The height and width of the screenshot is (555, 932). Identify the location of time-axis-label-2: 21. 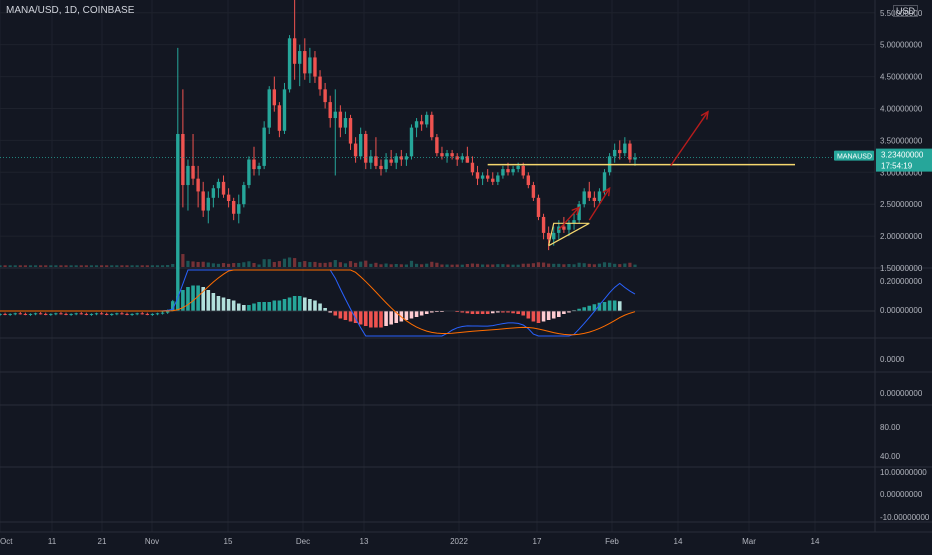
(102, 541).